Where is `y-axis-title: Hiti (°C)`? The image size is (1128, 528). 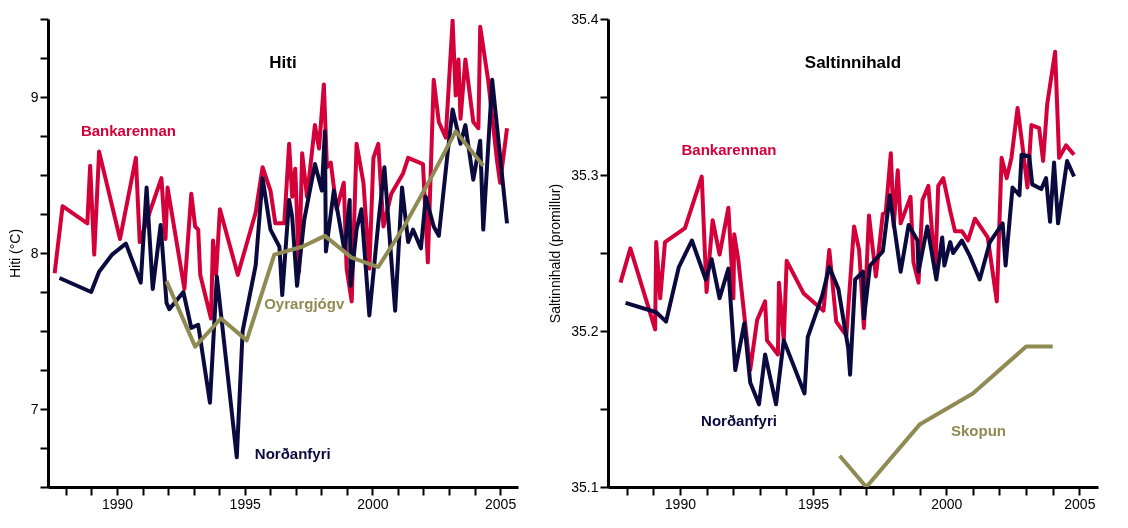
y-axis-title: Hiti (°C) is located at coordinates (14, 253).